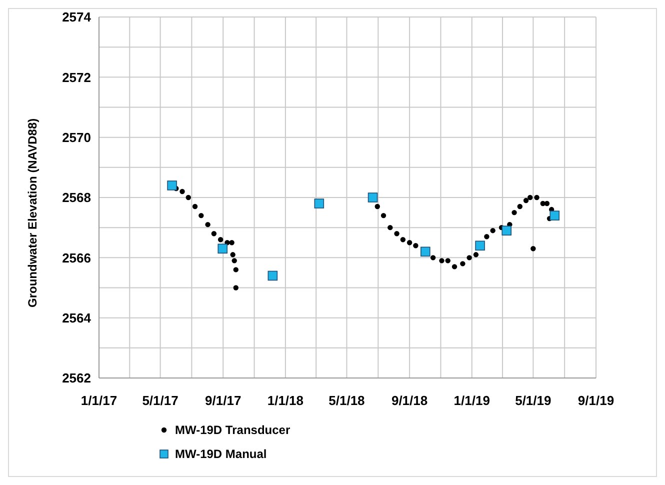  I want to click on legend-label: MW-19D Transducer, so click(232, 430).